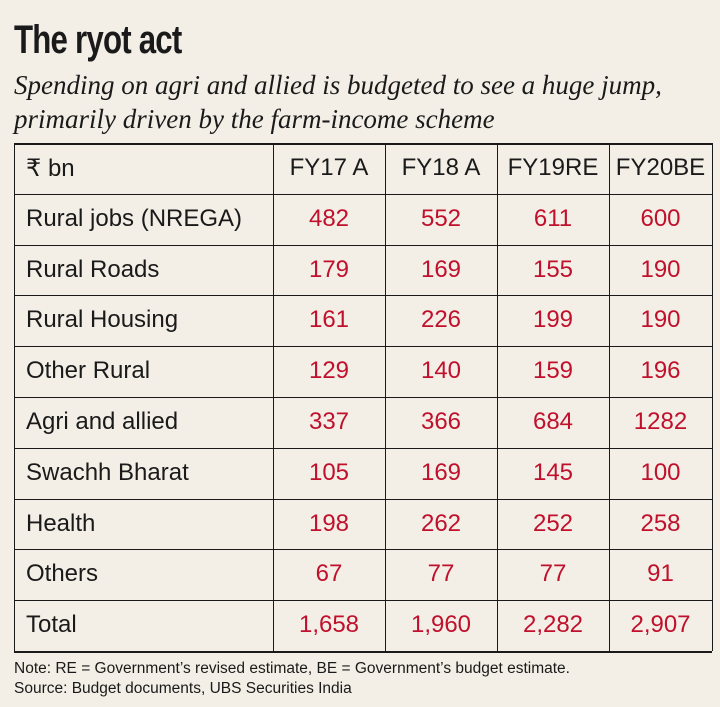  Describe the element at coordinates (660, 624) in the screenshot. I see `table-cell-value: 2,907` at that location.